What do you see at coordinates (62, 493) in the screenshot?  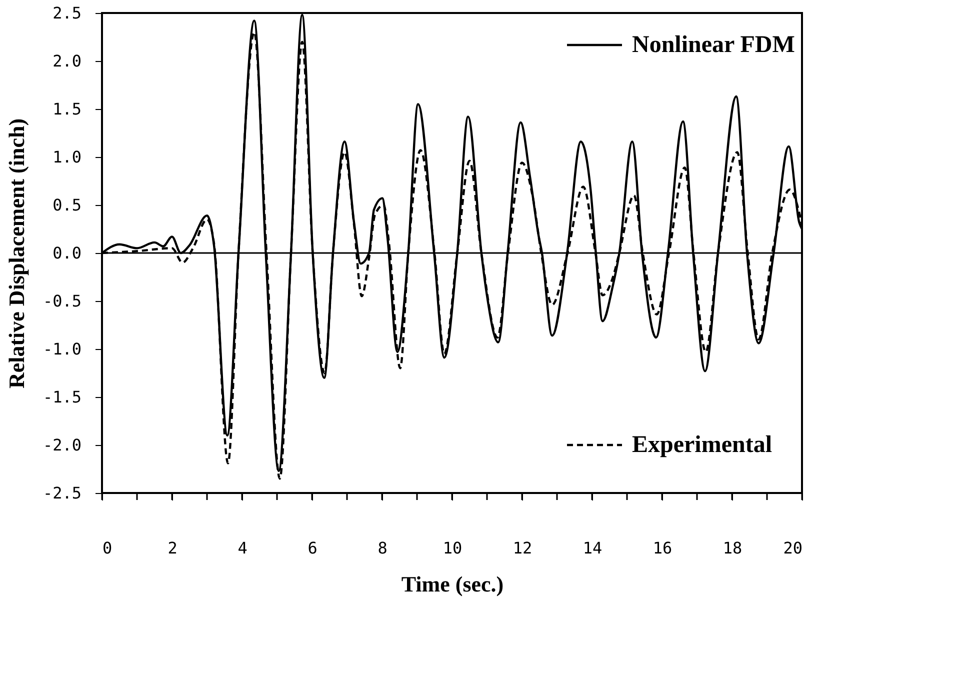 I see `y-tick-label: -2.5` at bounding box center [62, 493].